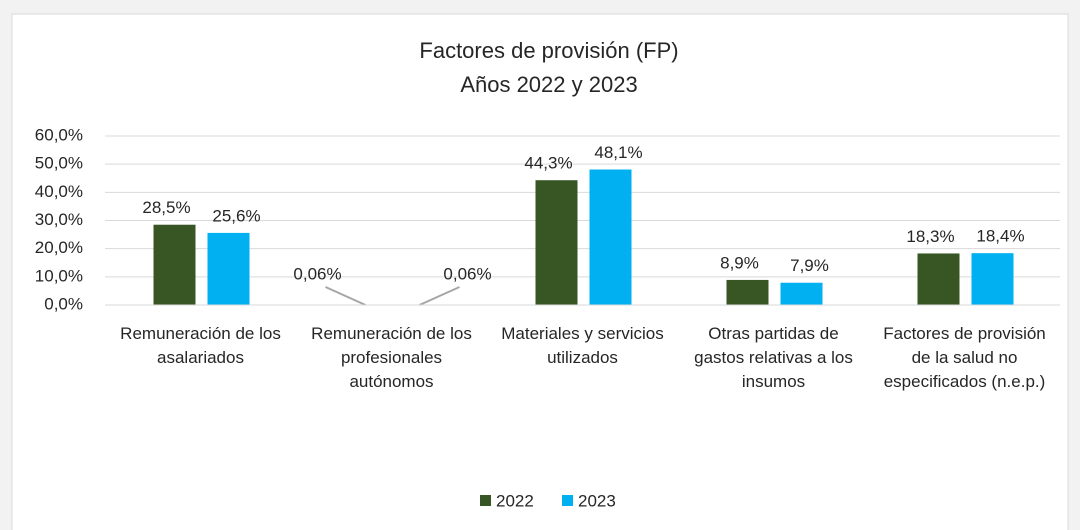 The image size is (1080, 530). I want to click on legend-label: 2022, so click(515, 500).